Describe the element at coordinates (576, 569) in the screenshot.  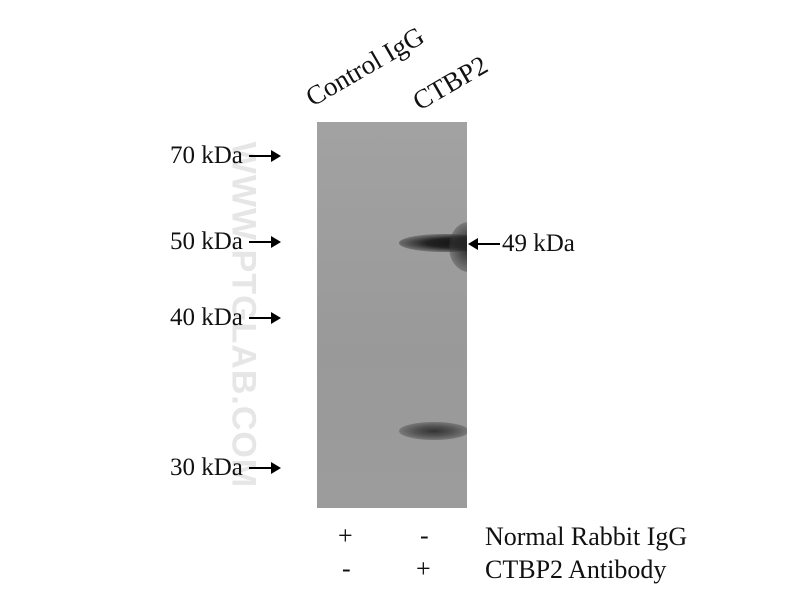
I see `row2-label: CTBP2 Antibody` at that location.